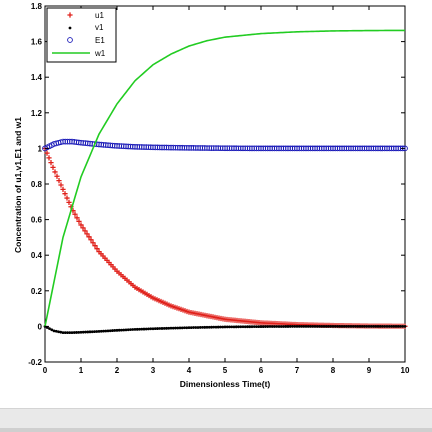  I want to click on x-axis-label: Dimensionless Time(t), so click(225, 384).